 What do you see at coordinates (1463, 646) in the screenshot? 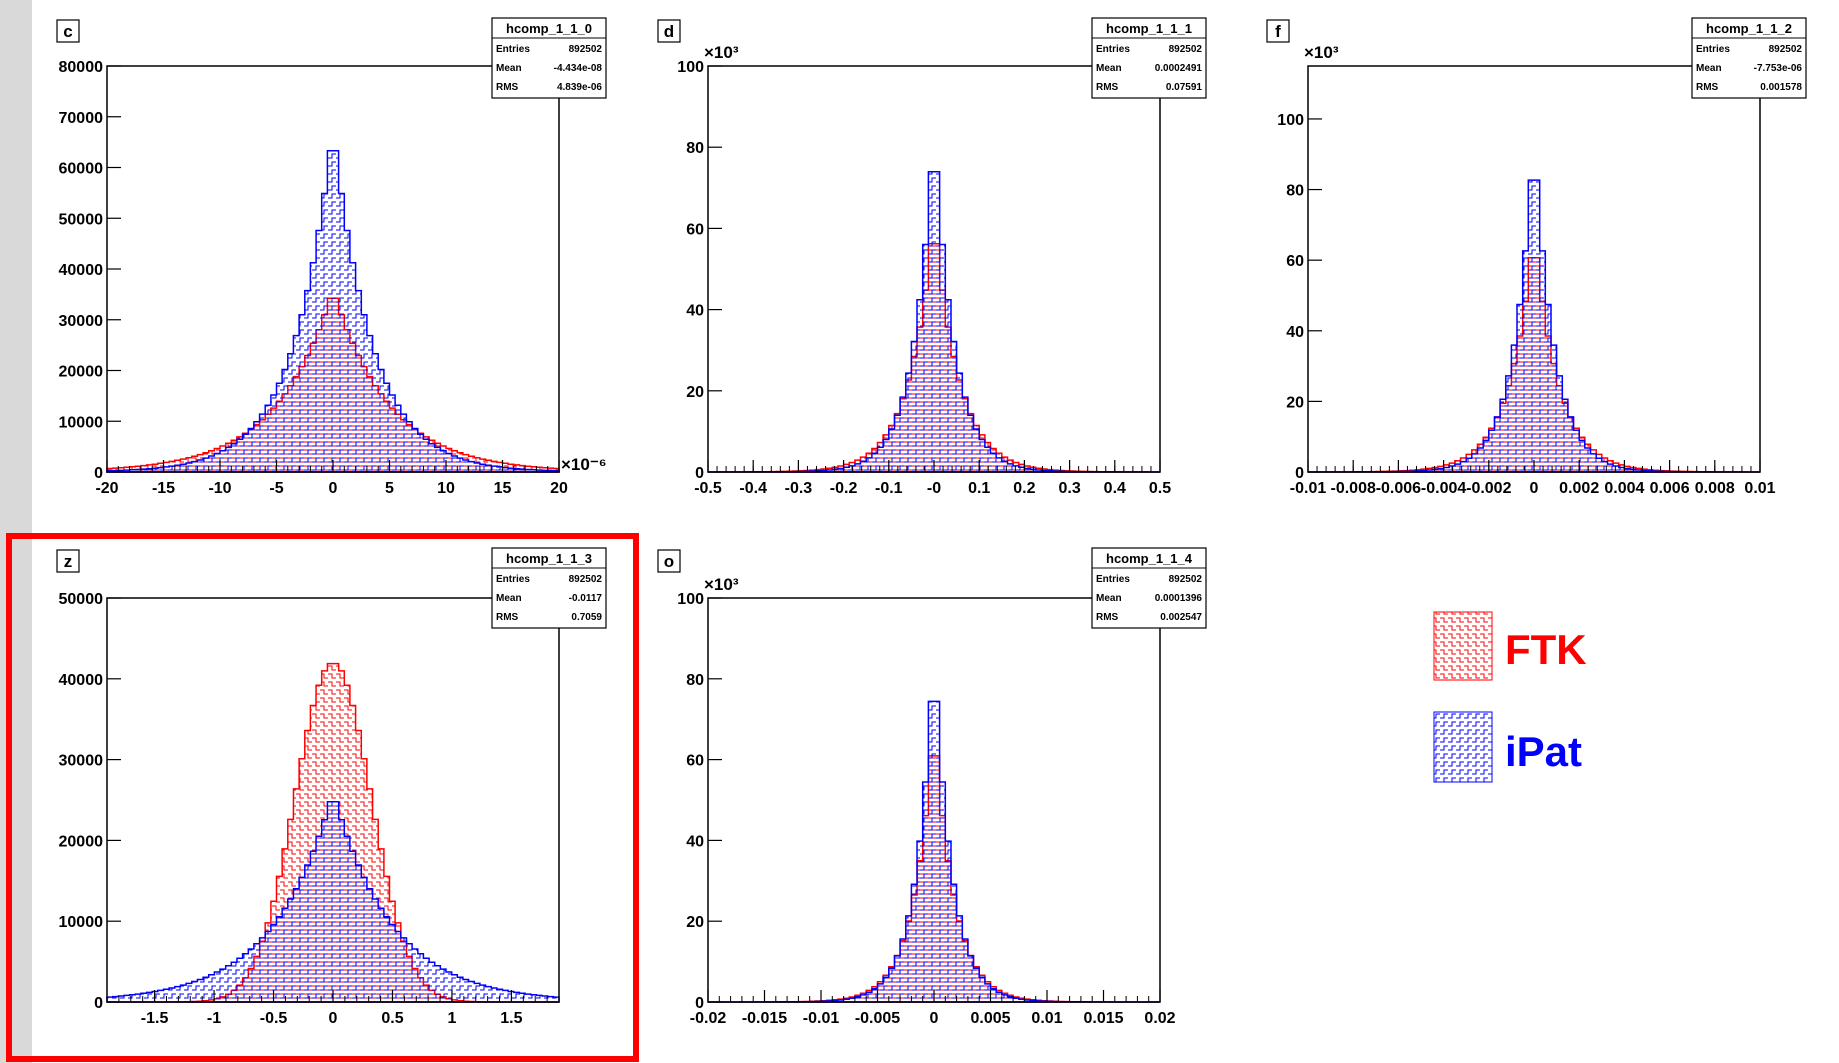
I see `legend-ftk-swatch` at bounding box center [1463, 646].